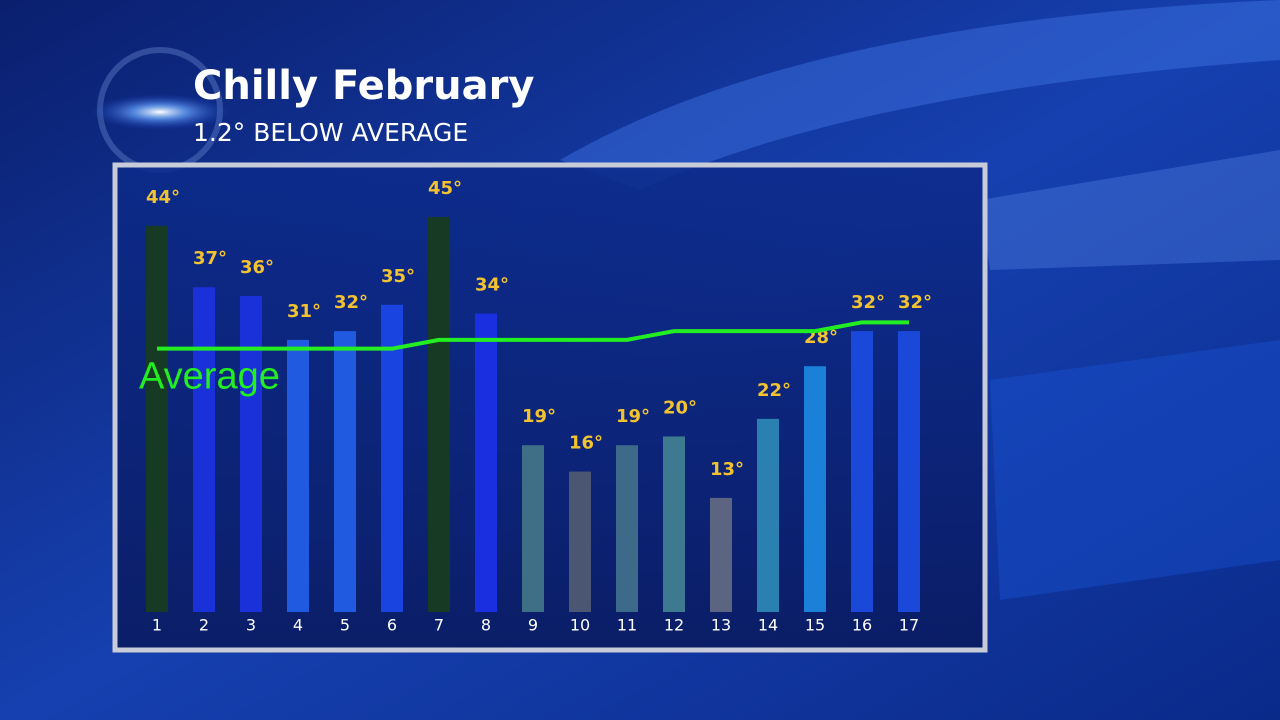 This screenshot has width=1280, height=720. Describe the element at coordinates (251, 625) in the screenshot. I see `x-tick-label: 3` at that location.